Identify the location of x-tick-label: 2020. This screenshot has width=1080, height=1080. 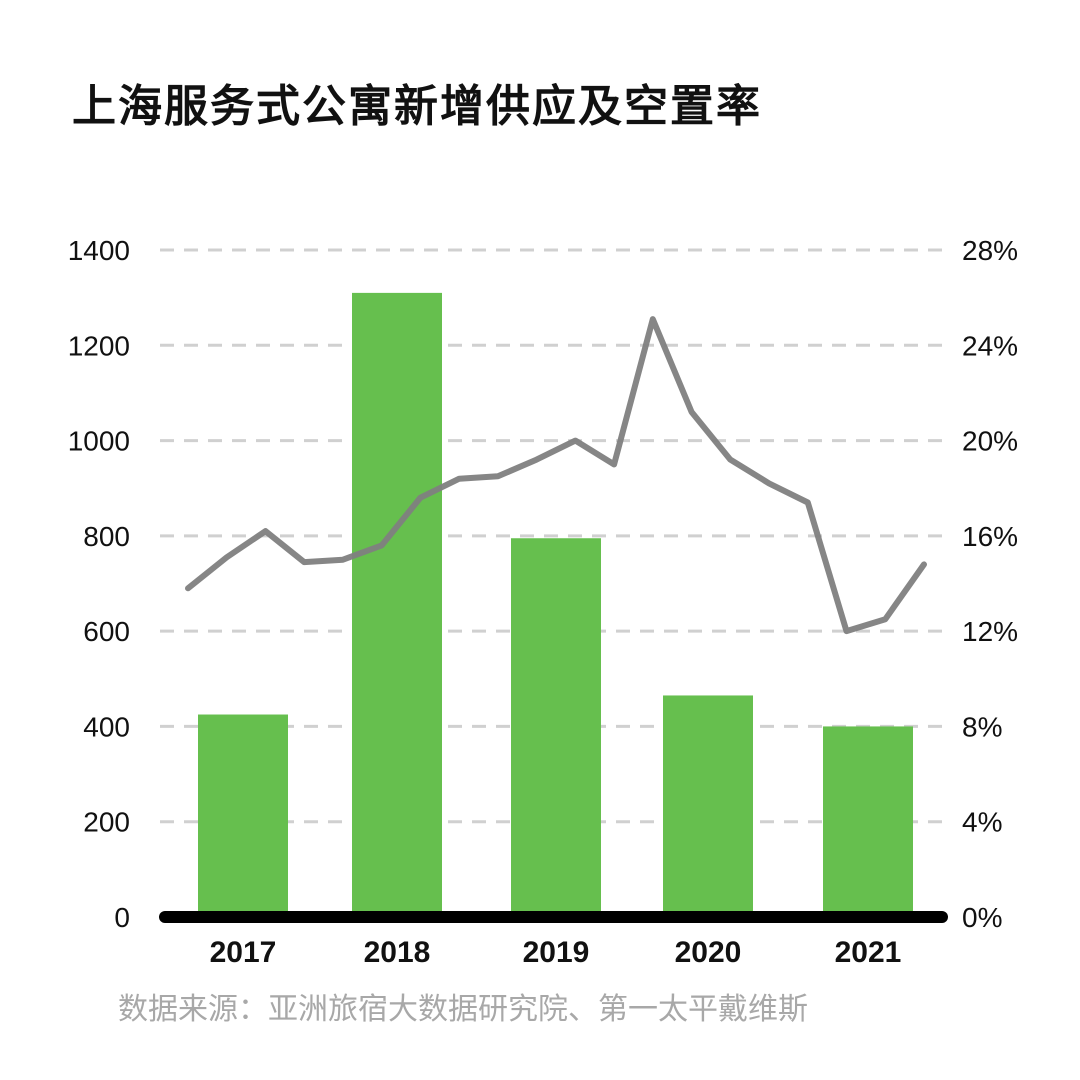
(708, 952).